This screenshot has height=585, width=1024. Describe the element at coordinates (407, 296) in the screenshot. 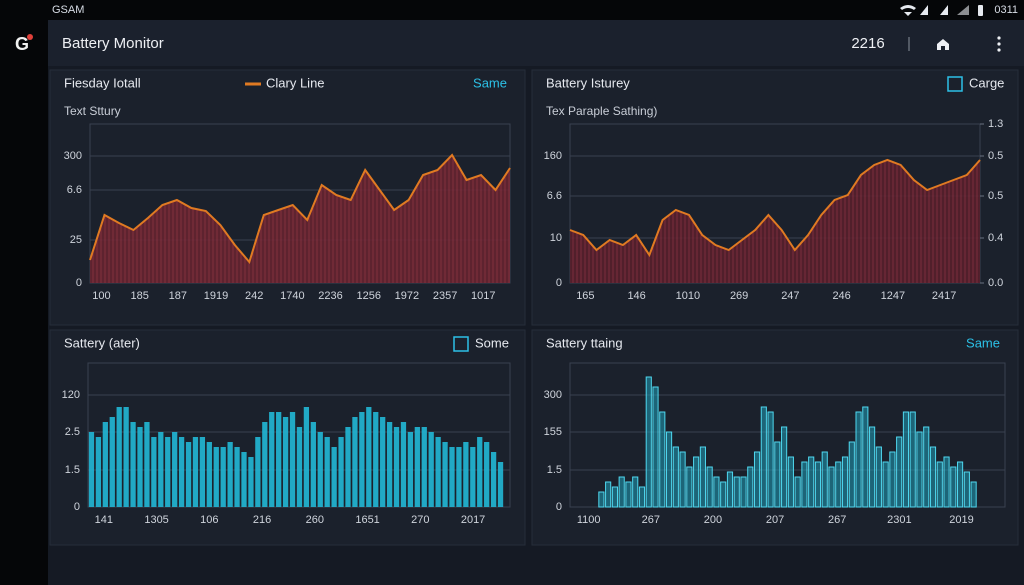

I see `x-tick-label: 1972` at that location.